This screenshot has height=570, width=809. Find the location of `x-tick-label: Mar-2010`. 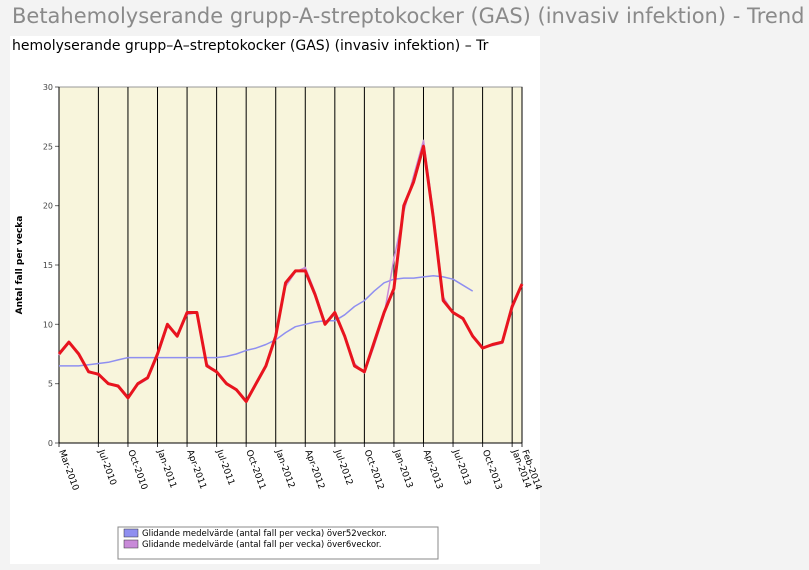

x-tick-label: Mar-2010 is located at coordinates (68, 471).